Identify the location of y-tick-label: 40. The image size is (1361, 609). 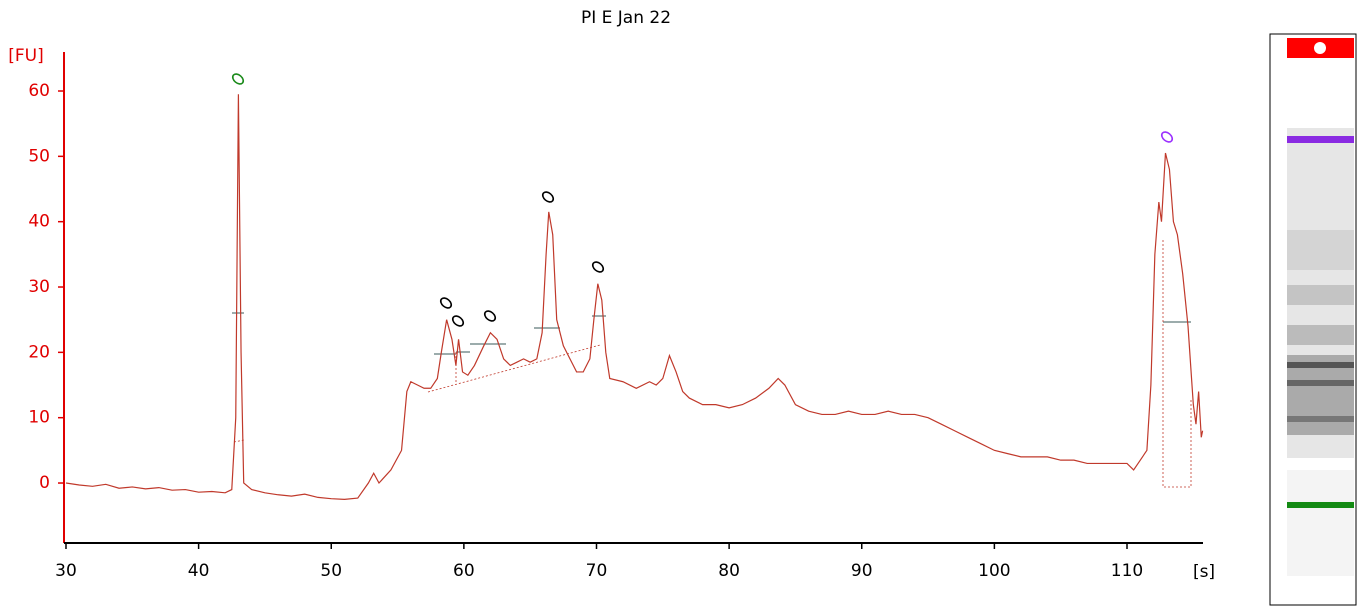
(39, 222).